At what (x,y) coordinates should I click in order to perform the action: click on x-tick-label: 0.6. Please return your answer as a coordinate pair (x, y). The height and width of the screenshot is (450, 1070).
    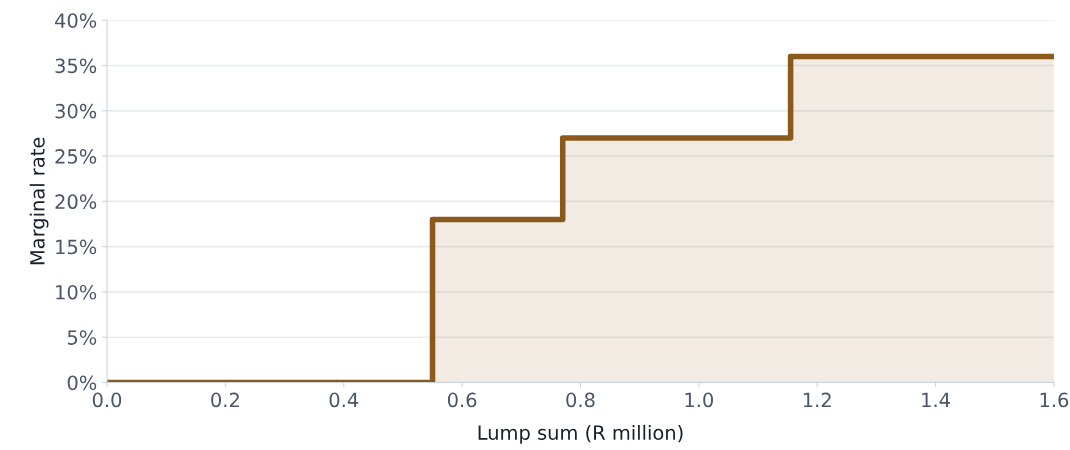
    Looking at the image, I should click on (462, 400).